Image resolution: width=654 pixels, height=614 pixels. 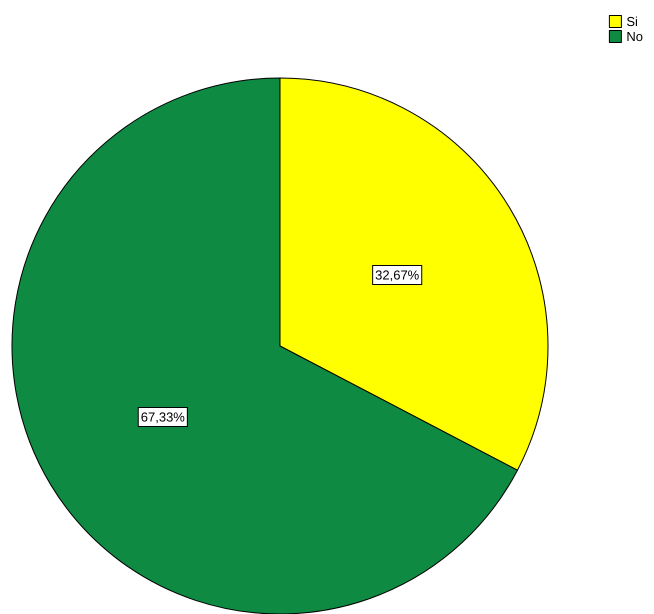 What do you see at coordinates (397, 275) in the screenshot?
I see `data-label: 32,67%` at bounding box center [397, 275].